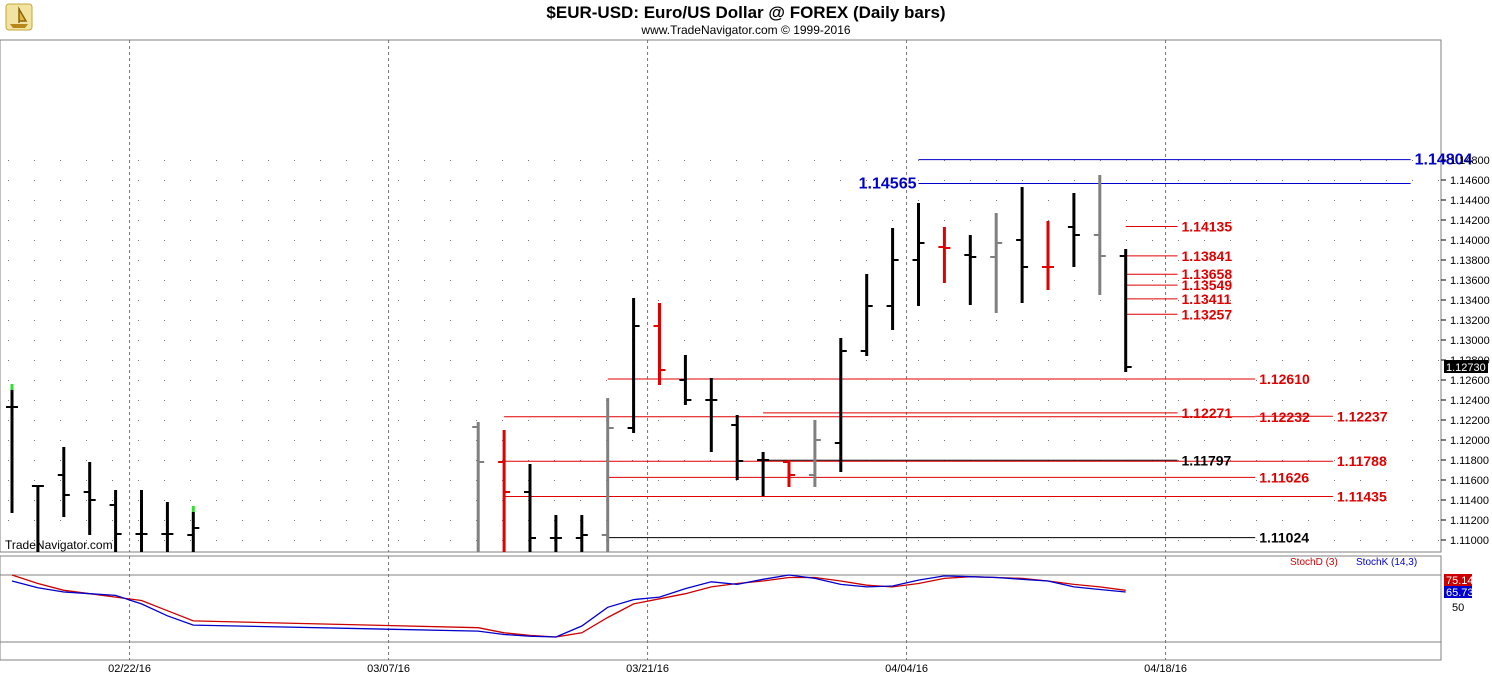  I want to click on price-tick-label: 1.13400, so click(1470, 301).